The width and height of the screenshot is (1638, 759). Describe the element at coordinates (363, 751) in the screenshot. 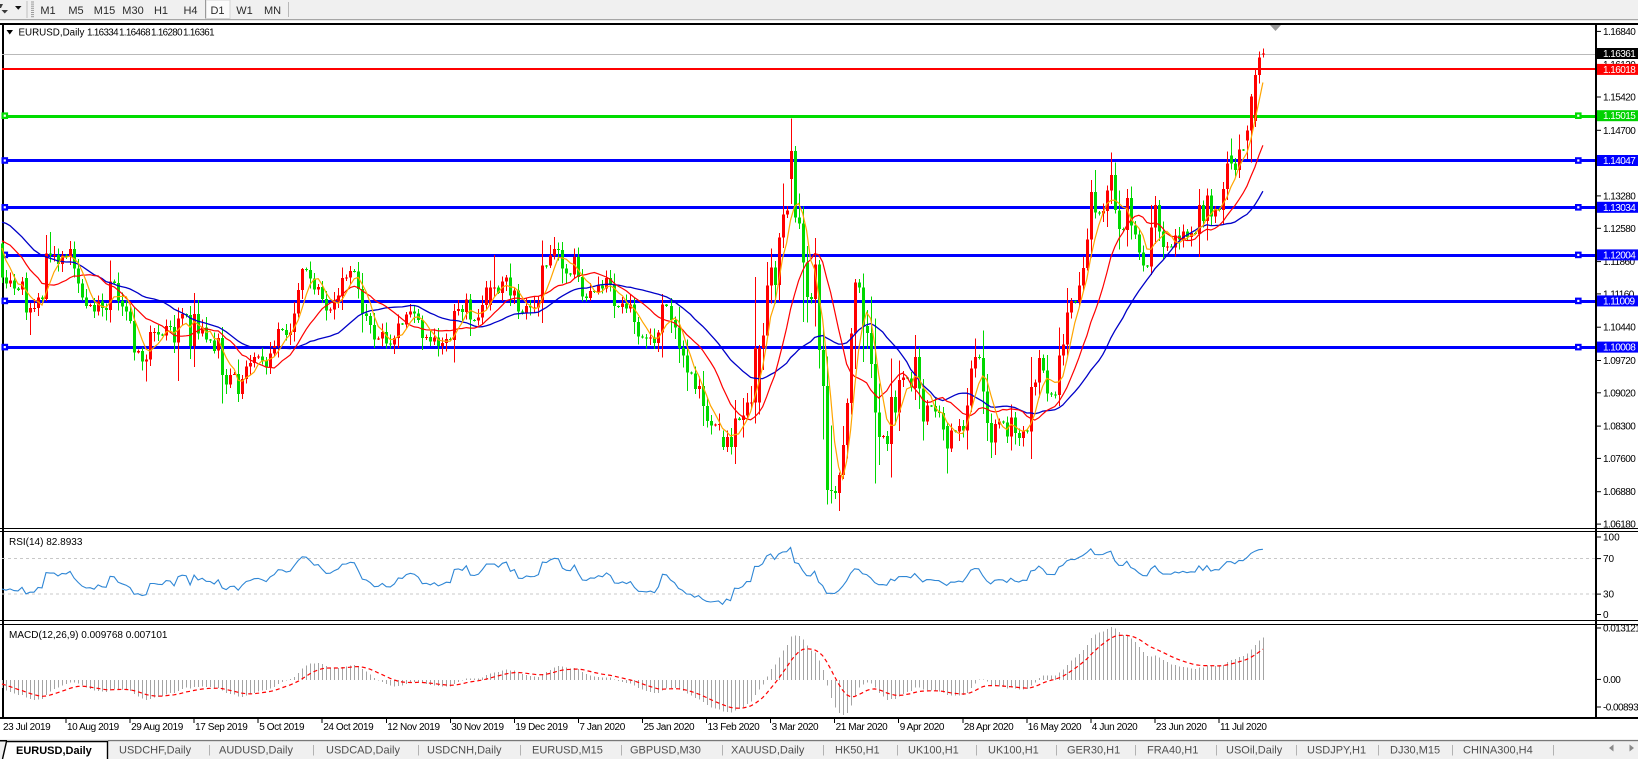

I see `svg-text: USDCAD,Daily` at that location.